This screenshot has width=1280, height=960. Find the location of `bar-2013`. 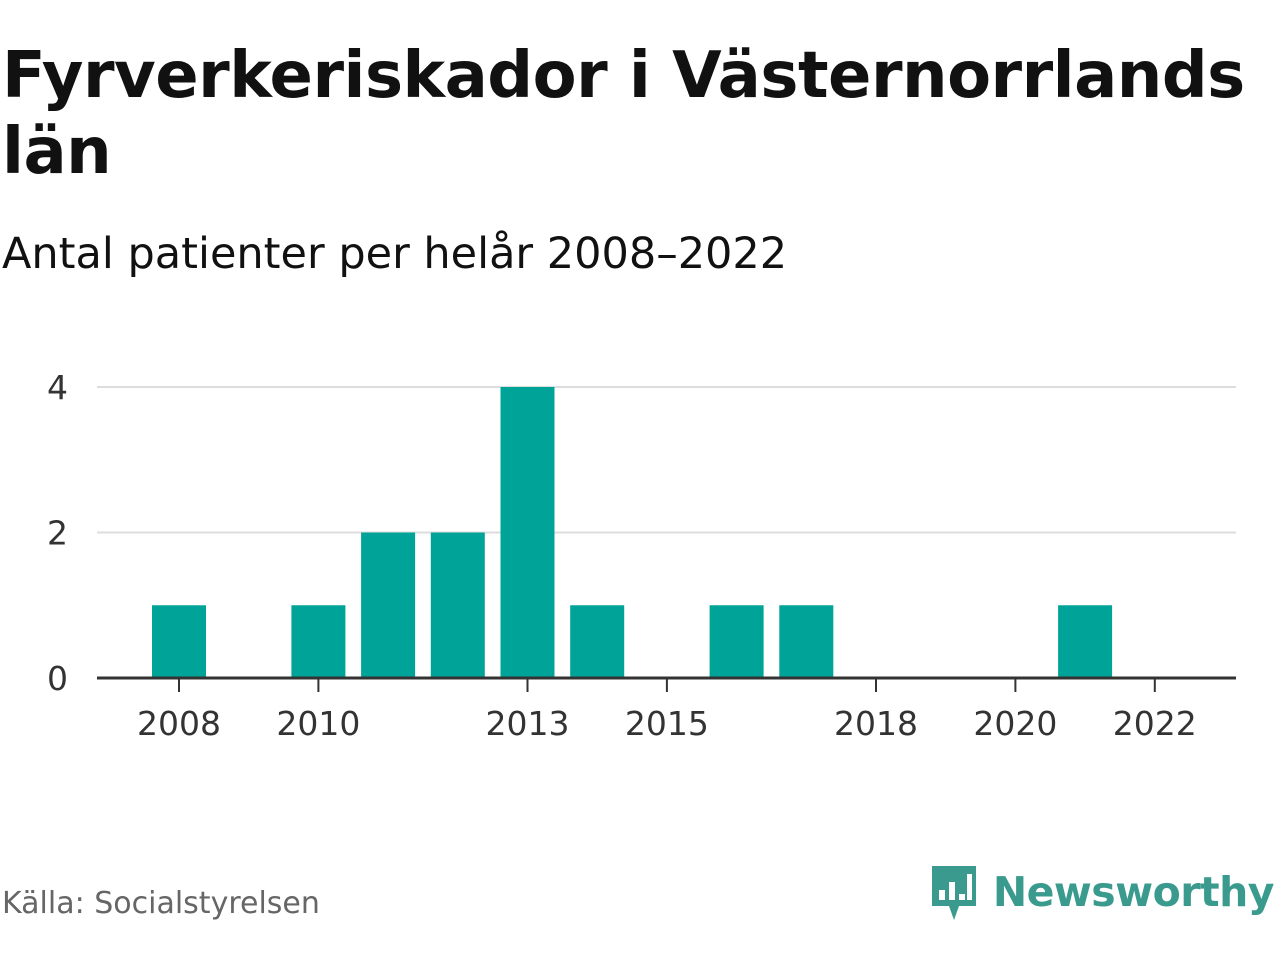

bar-2013 is located at coordinates (527, 532).